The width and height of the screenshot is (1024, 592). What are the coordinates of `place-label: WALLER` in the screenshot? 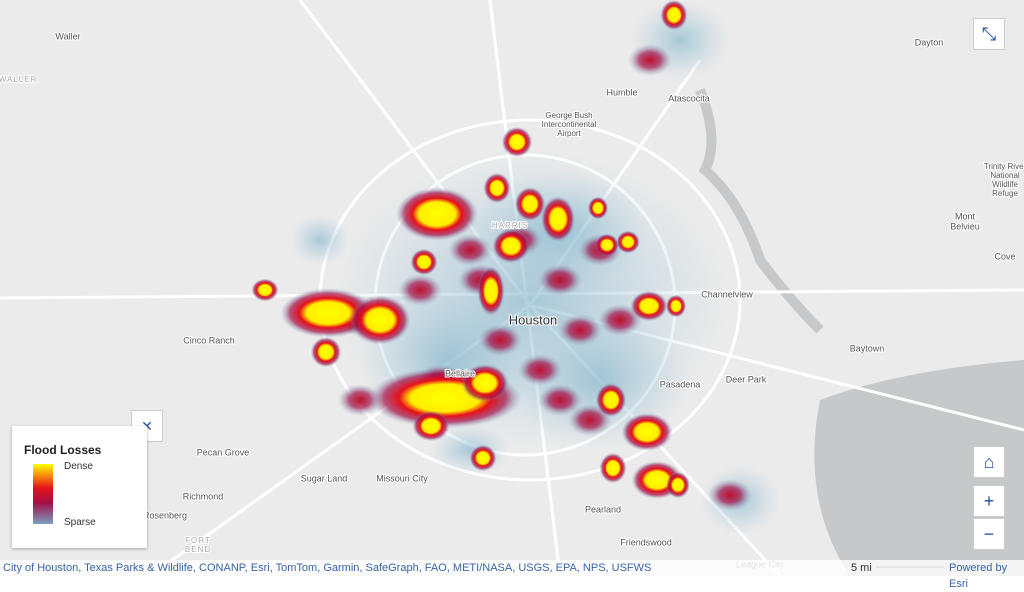 It's located at (18, 79).